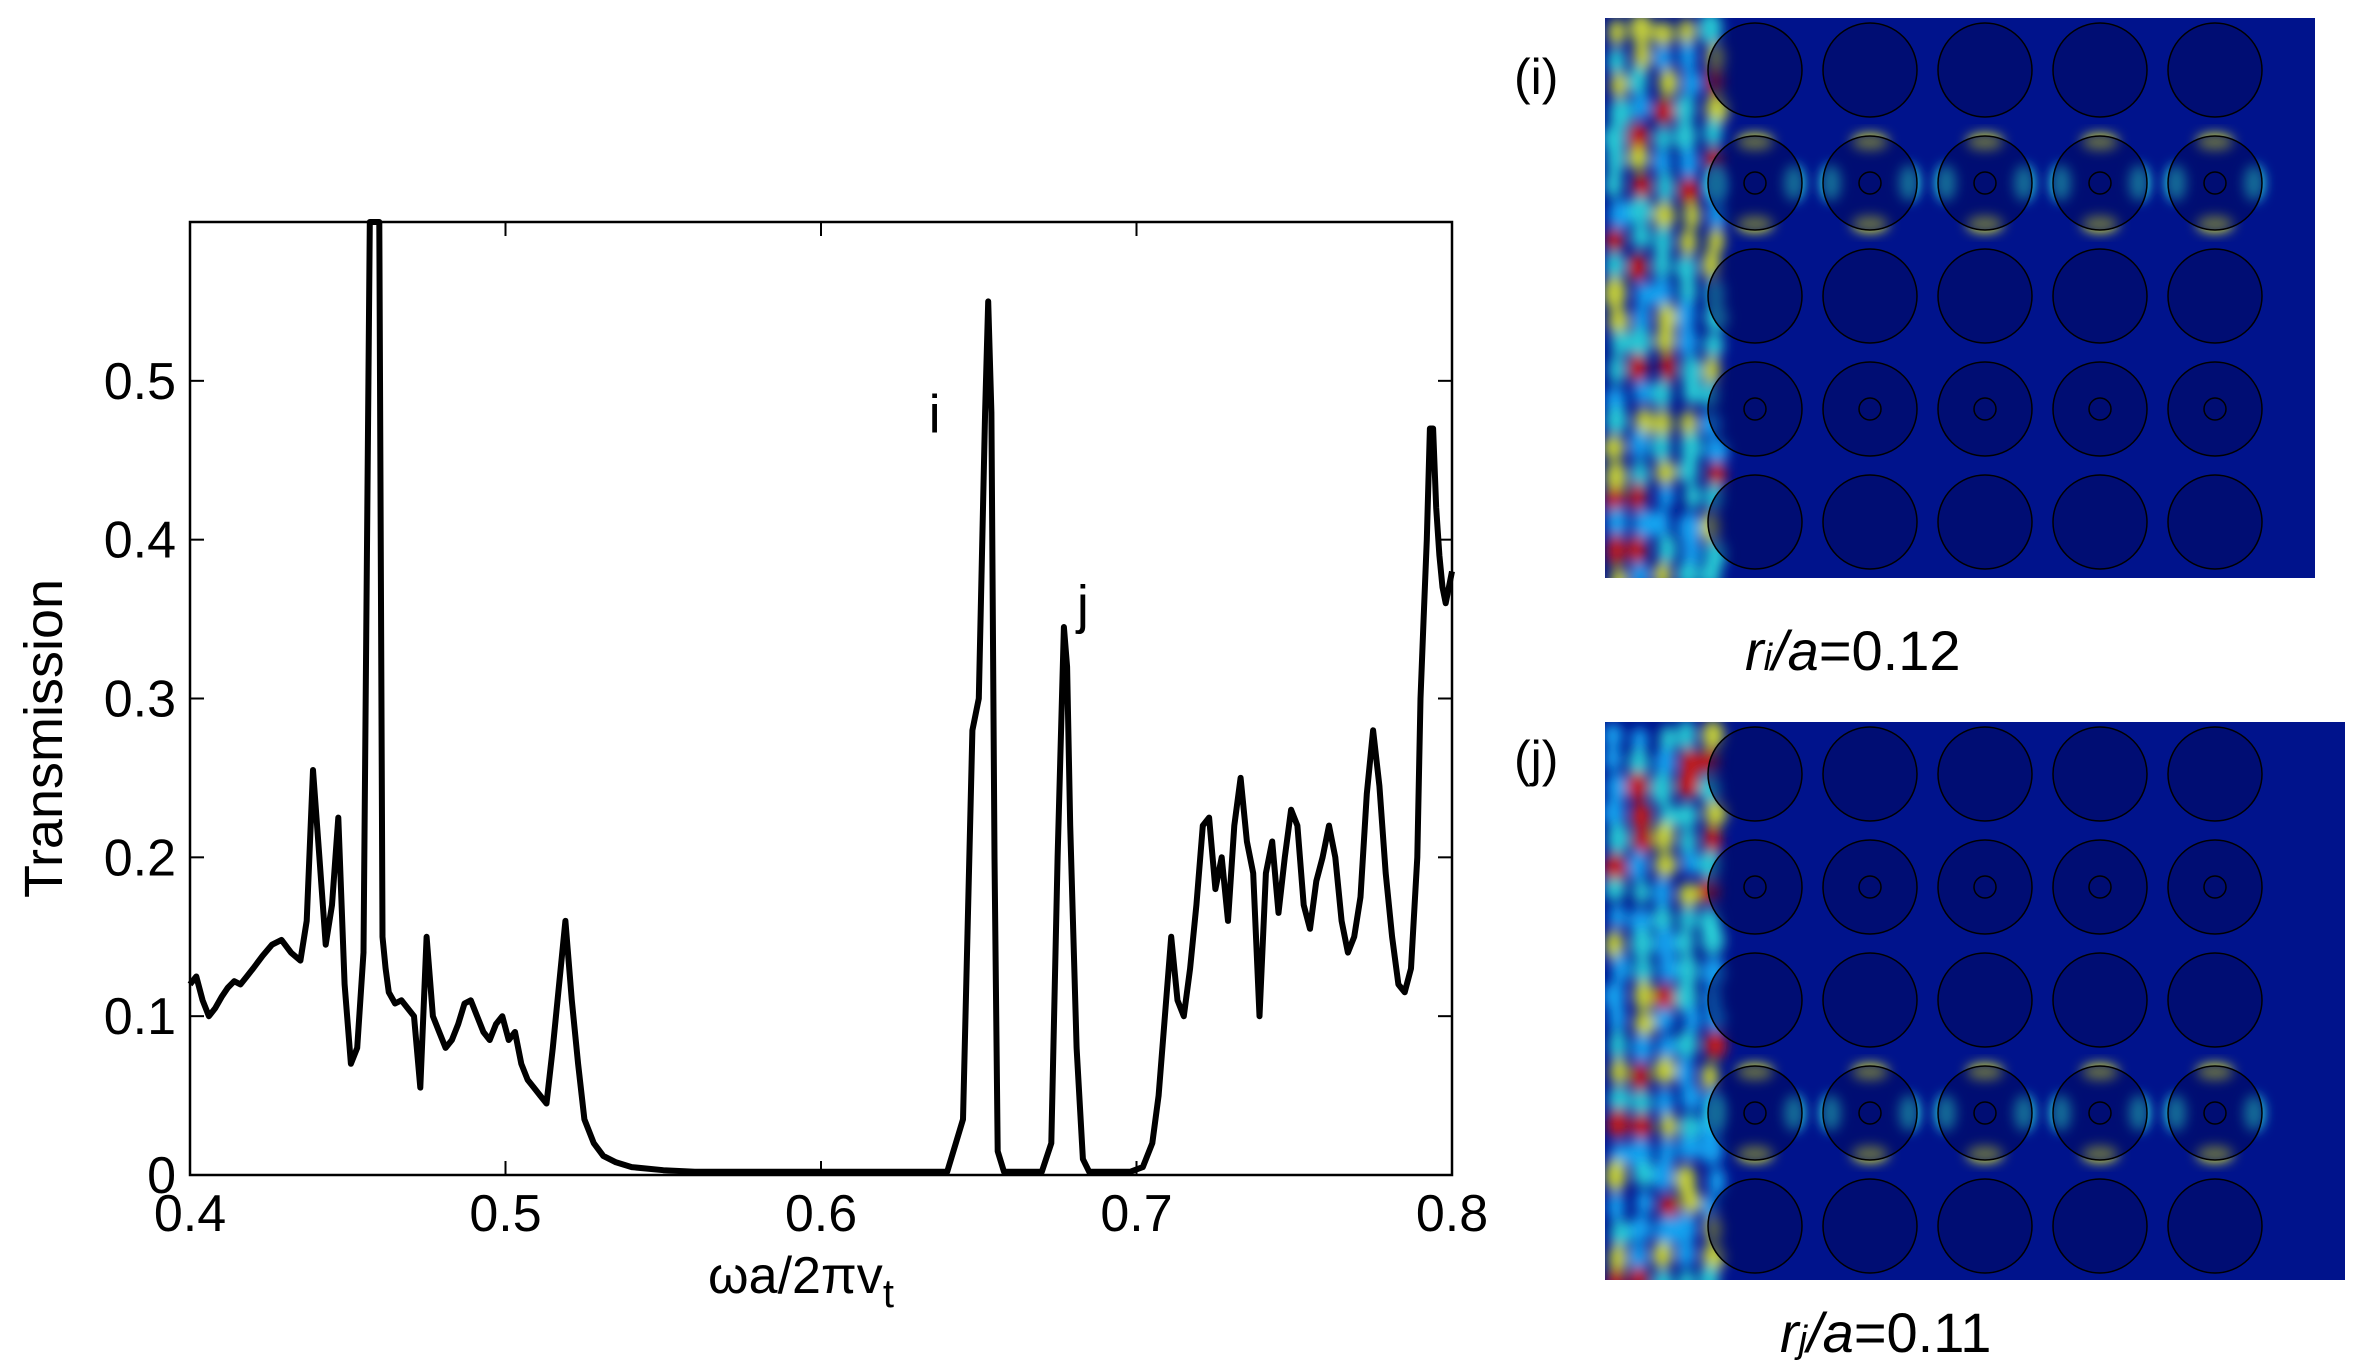  Describe the element at coordinates (1754, 650) in the screenshot. I see `inset-i-caption-var: r` at that location.